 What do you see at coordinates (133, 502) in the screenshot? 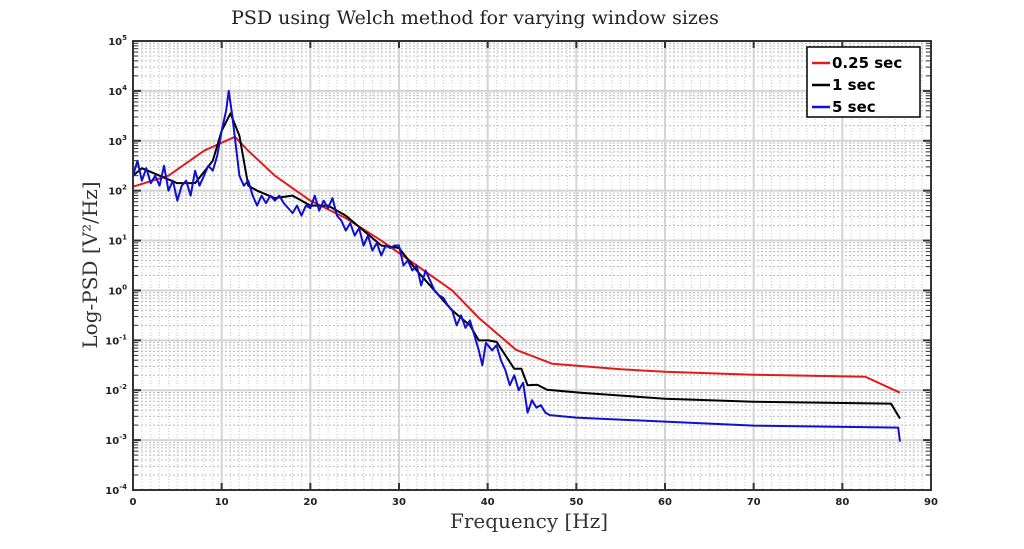
I see `x-tick-label: 0` at bounding box center [133, 502].